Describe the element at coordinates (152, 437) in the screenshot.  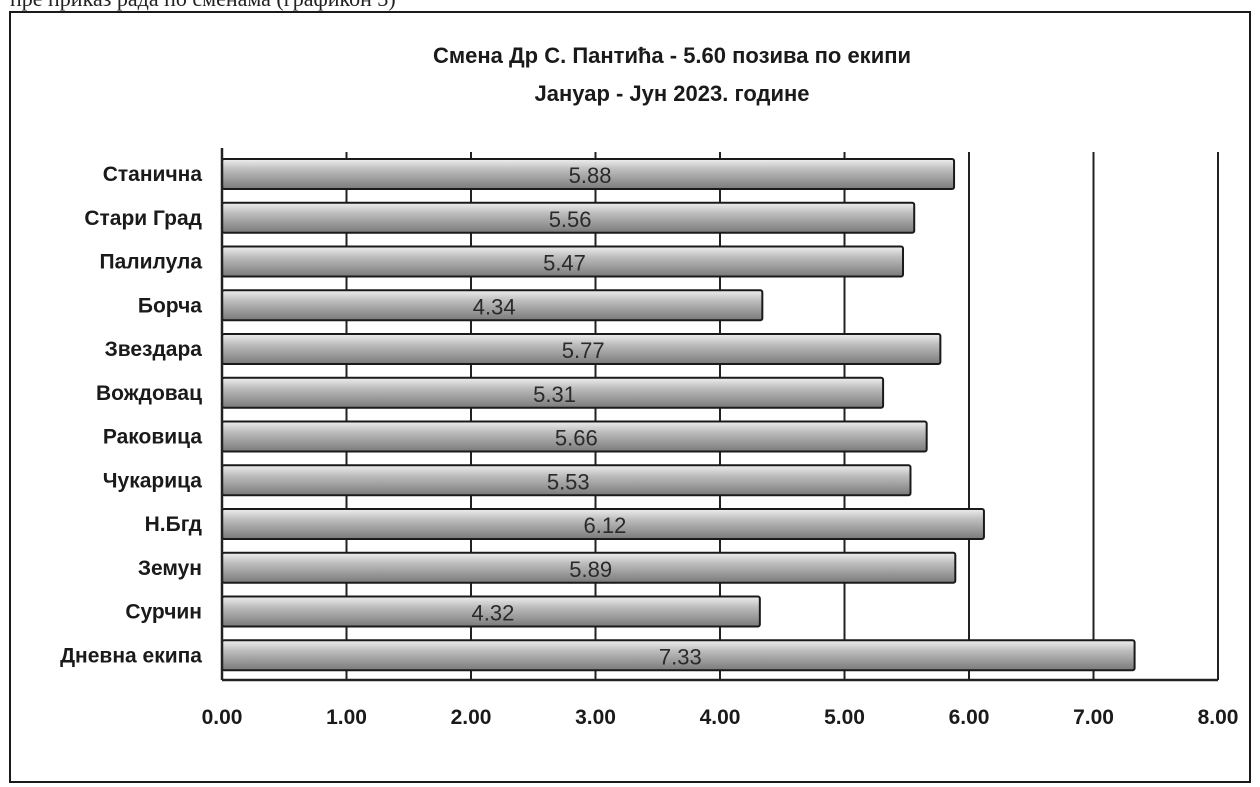
I see `category-label: Раковица` at that location.